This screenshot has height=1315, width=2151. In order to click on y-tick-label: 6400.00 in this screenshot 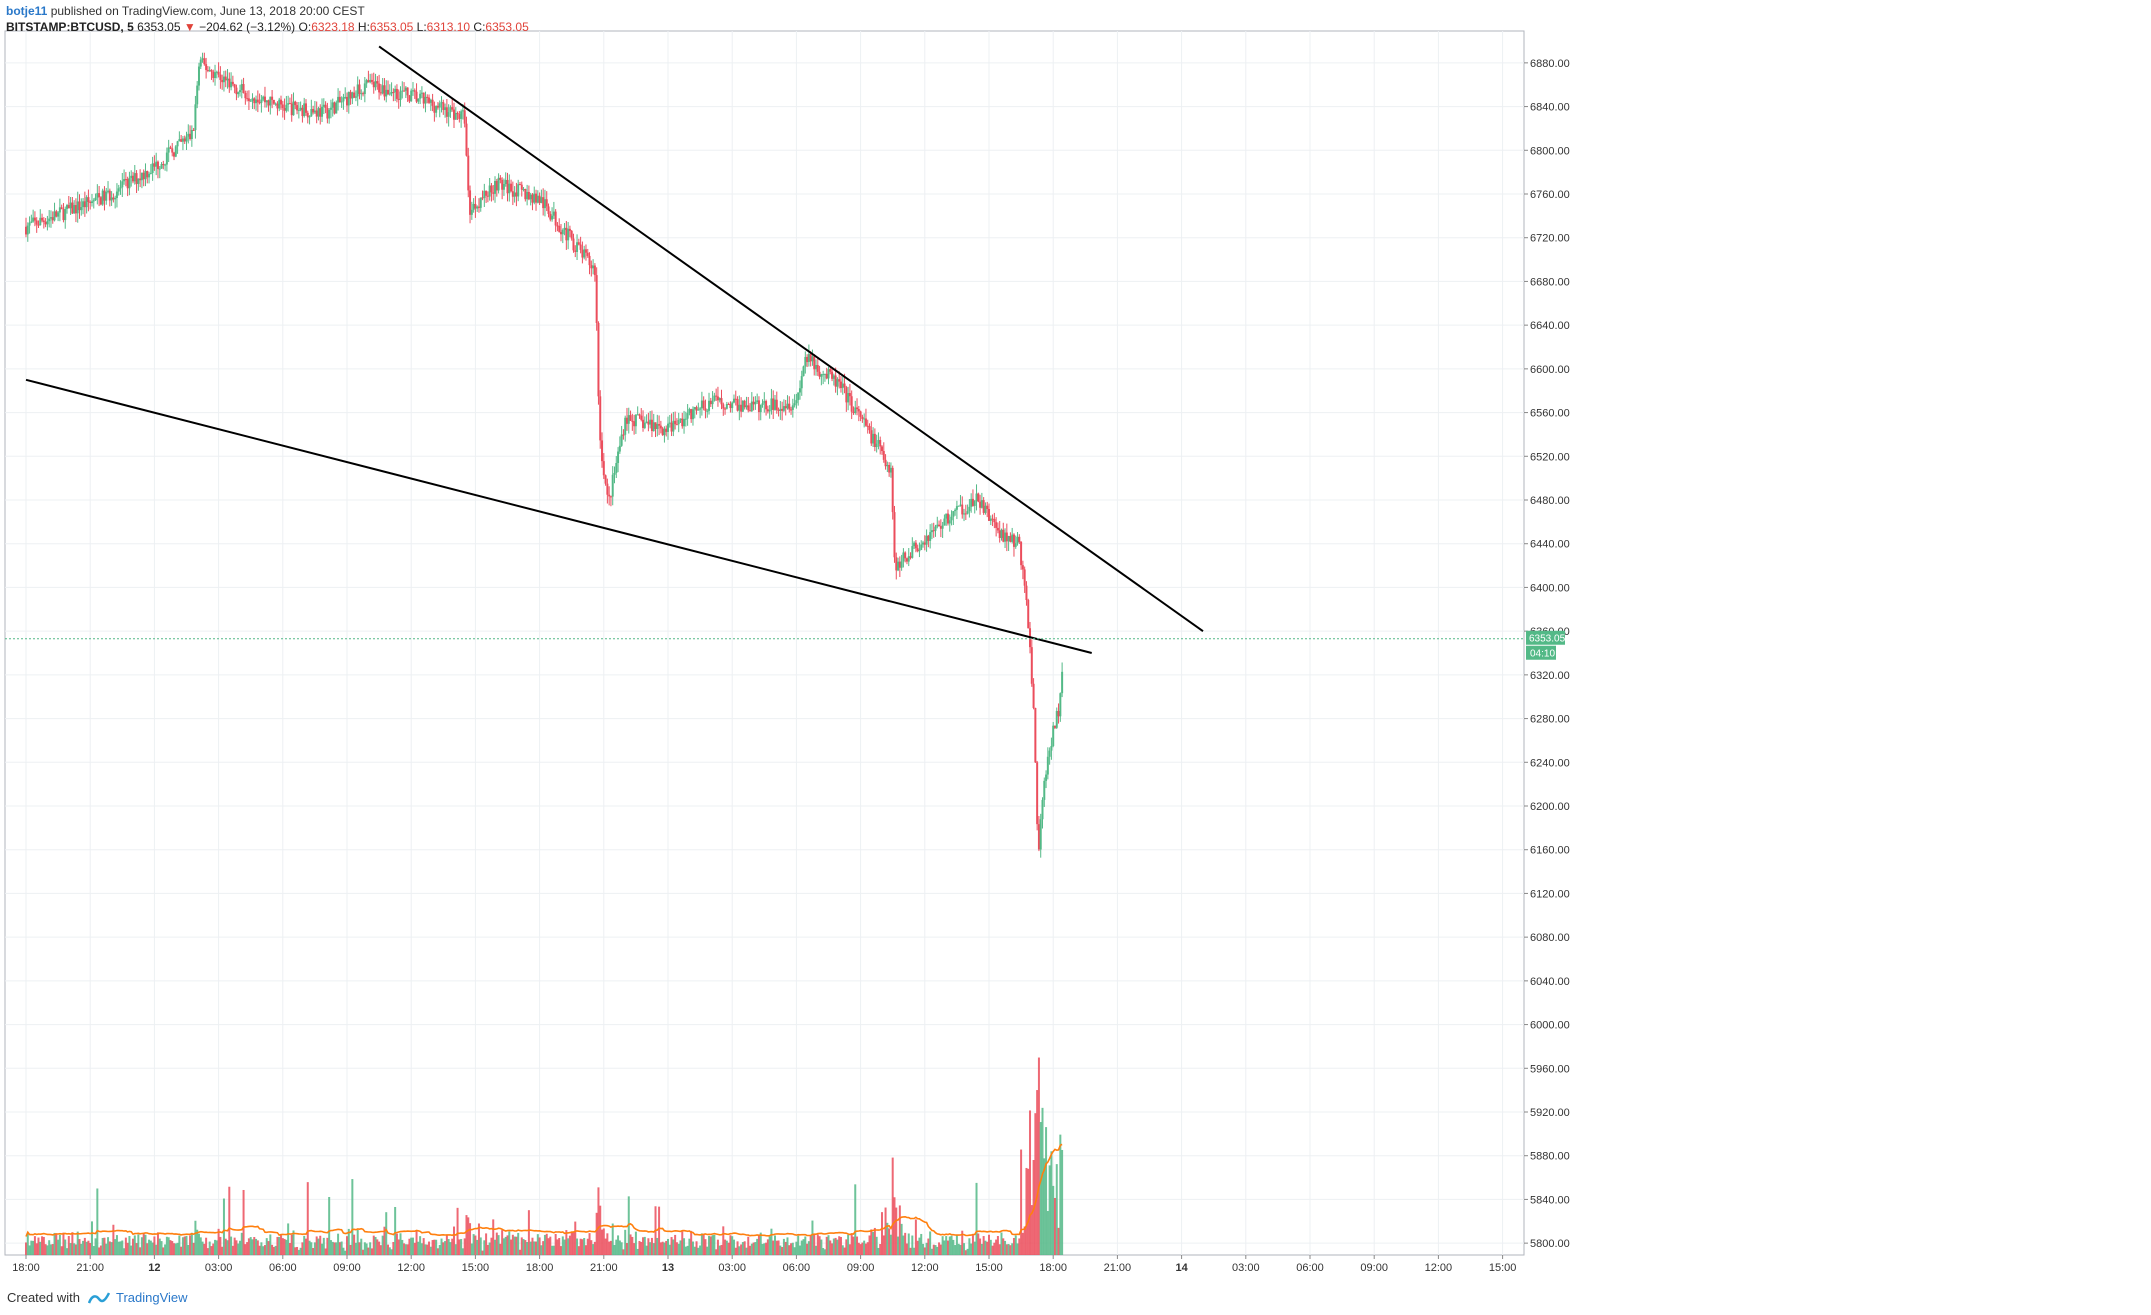, I will do `click(1550, 588)`.